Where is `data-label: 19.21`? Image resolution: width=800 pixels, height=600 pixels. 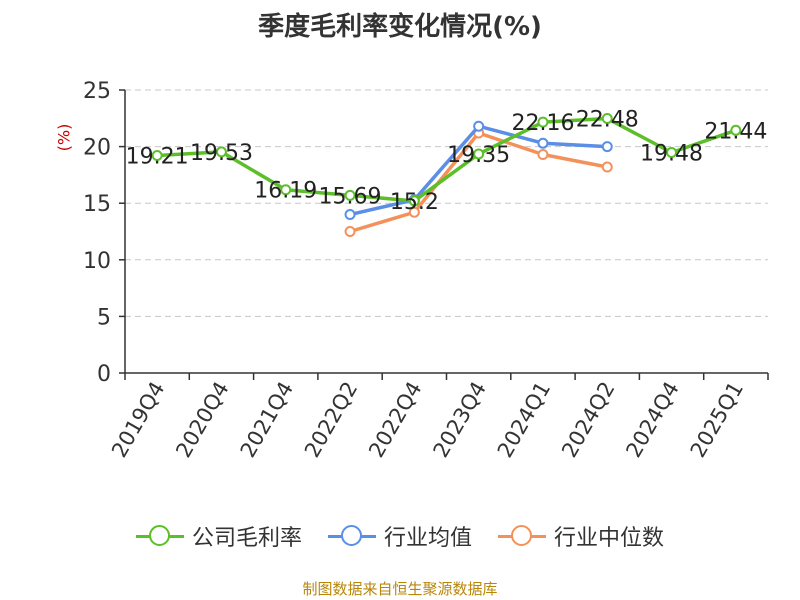
data-label: 19.21 is located at coordinates (157, 157).